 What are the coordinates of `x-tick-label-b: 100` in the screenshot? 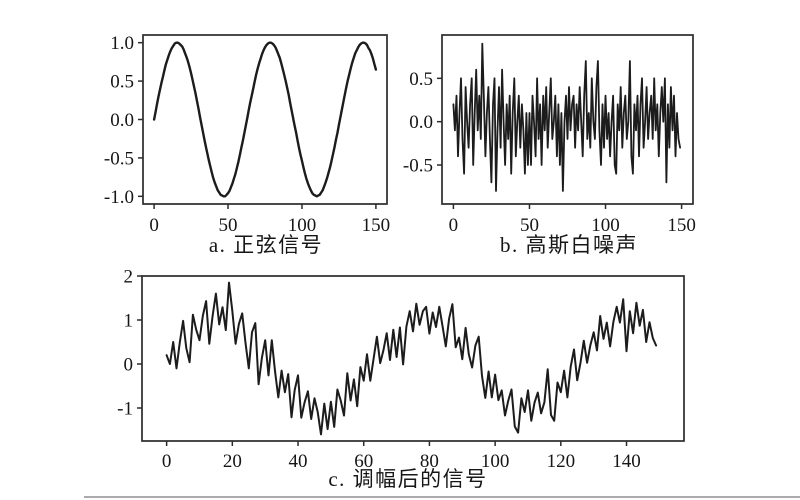 It's located at (605, 225).